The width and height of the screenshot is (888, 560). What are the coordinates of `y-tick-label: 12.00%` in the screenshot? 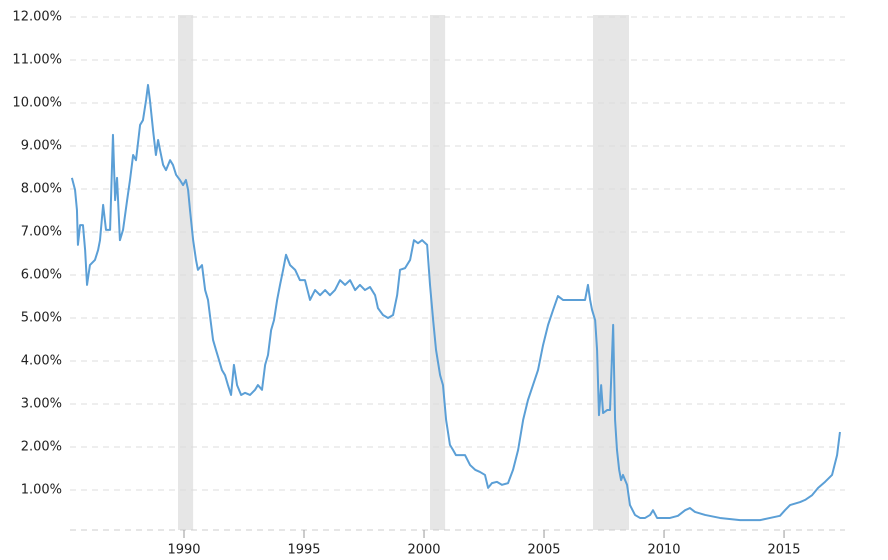 It's located at (37, 17).